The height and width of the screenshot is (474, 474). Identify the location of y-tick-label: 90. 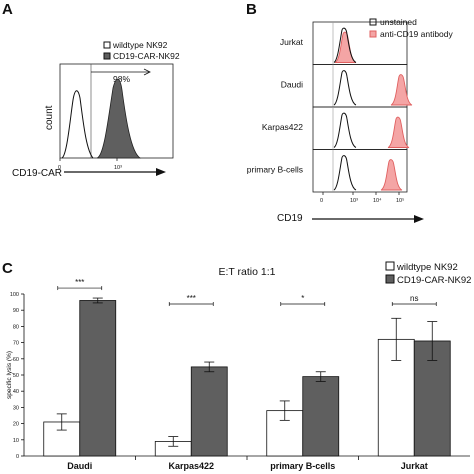
(16, 311).